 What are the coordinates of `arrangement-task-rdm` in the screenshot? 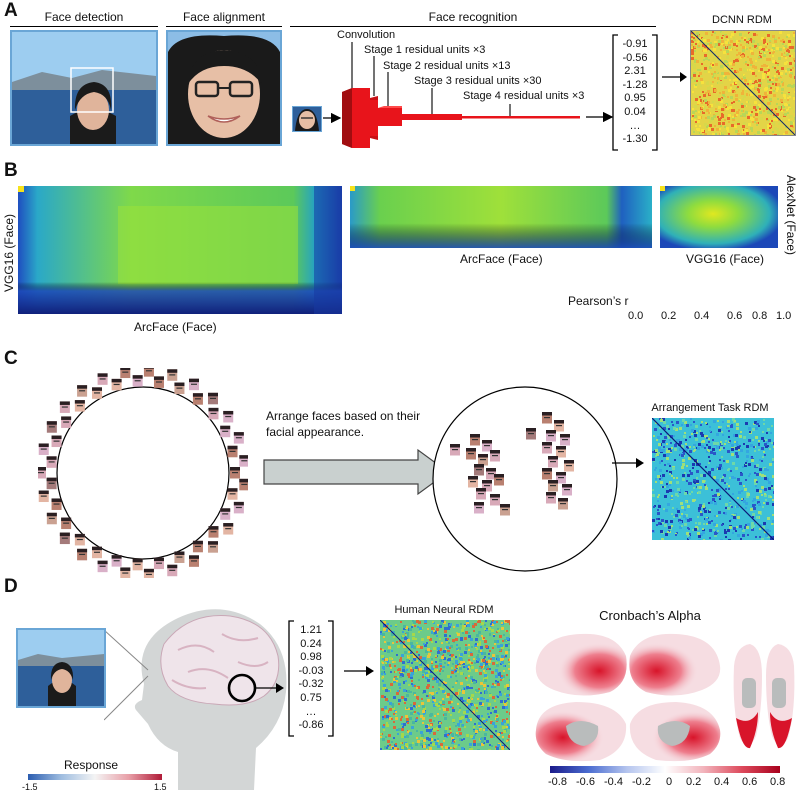 It's located at (713, 479).